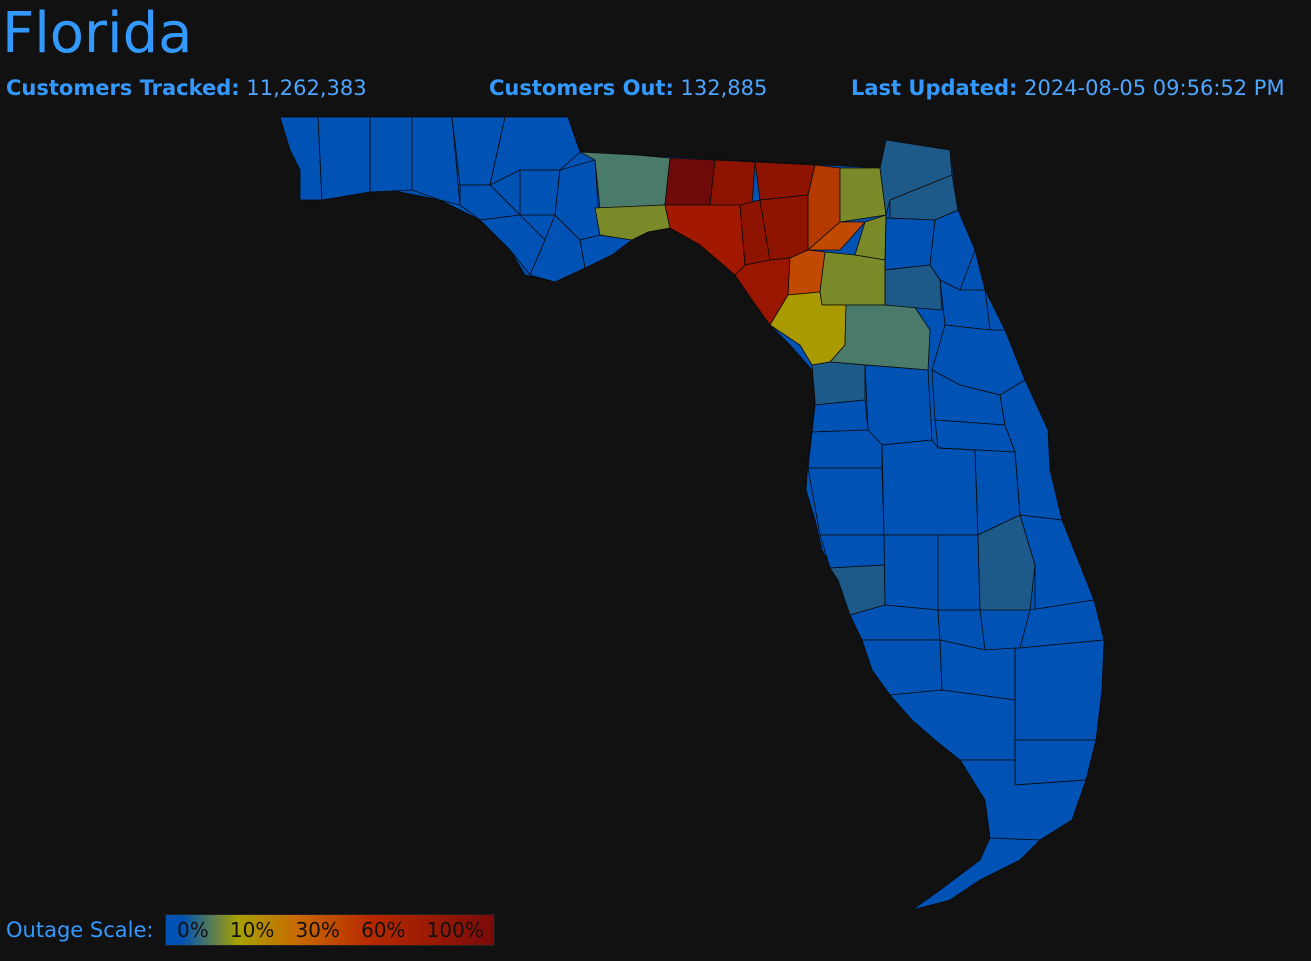 The height and width of the screenshot is (961, 1311). What do you see at coordinates (306, 88) in the screenshot?
I see `customers-tracked-value: 11,262,383` at bounding box center [306, 88].